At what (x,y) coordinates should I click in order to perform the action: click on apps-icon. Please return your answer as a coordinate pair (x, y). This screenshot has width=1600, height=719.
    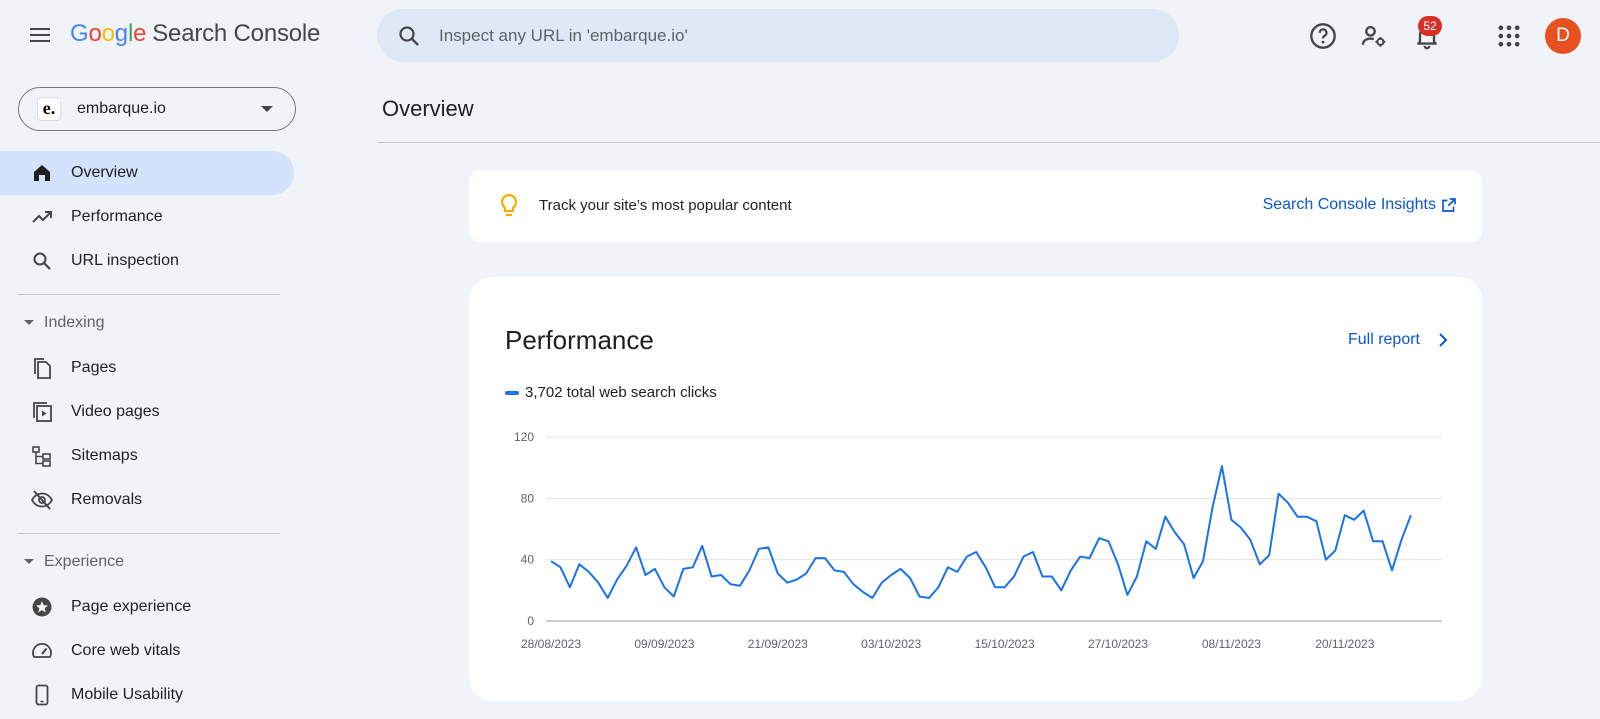
    Looking at the image, I should click on (1509, 36).